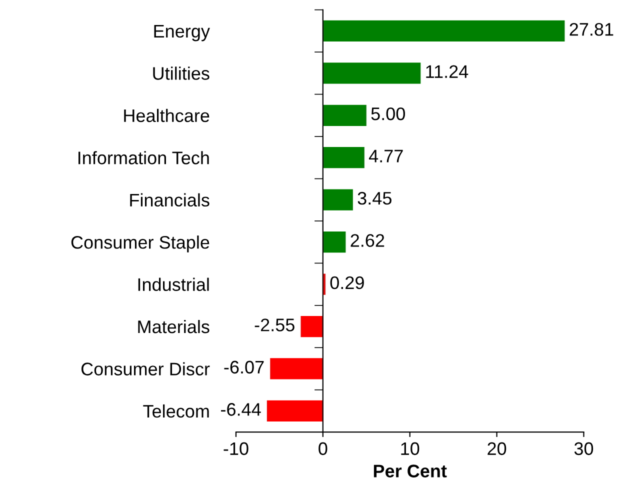 Image resolution: width=621 pixels, height=491 pixels. Describe the element at coordinates (143, 157) in the screenshot. I see `y-tick-label: Information Tech` at that location.